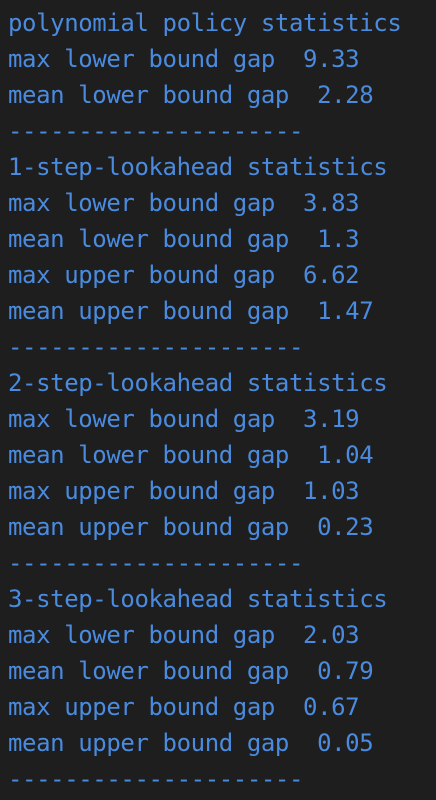 The height and width of the screenshot is (800, 436). What do you see at coordinates (191, 455) in the screenshot?
I see `stat-line: mean lower bound gap 1.04` at bounding box center [191, 455].